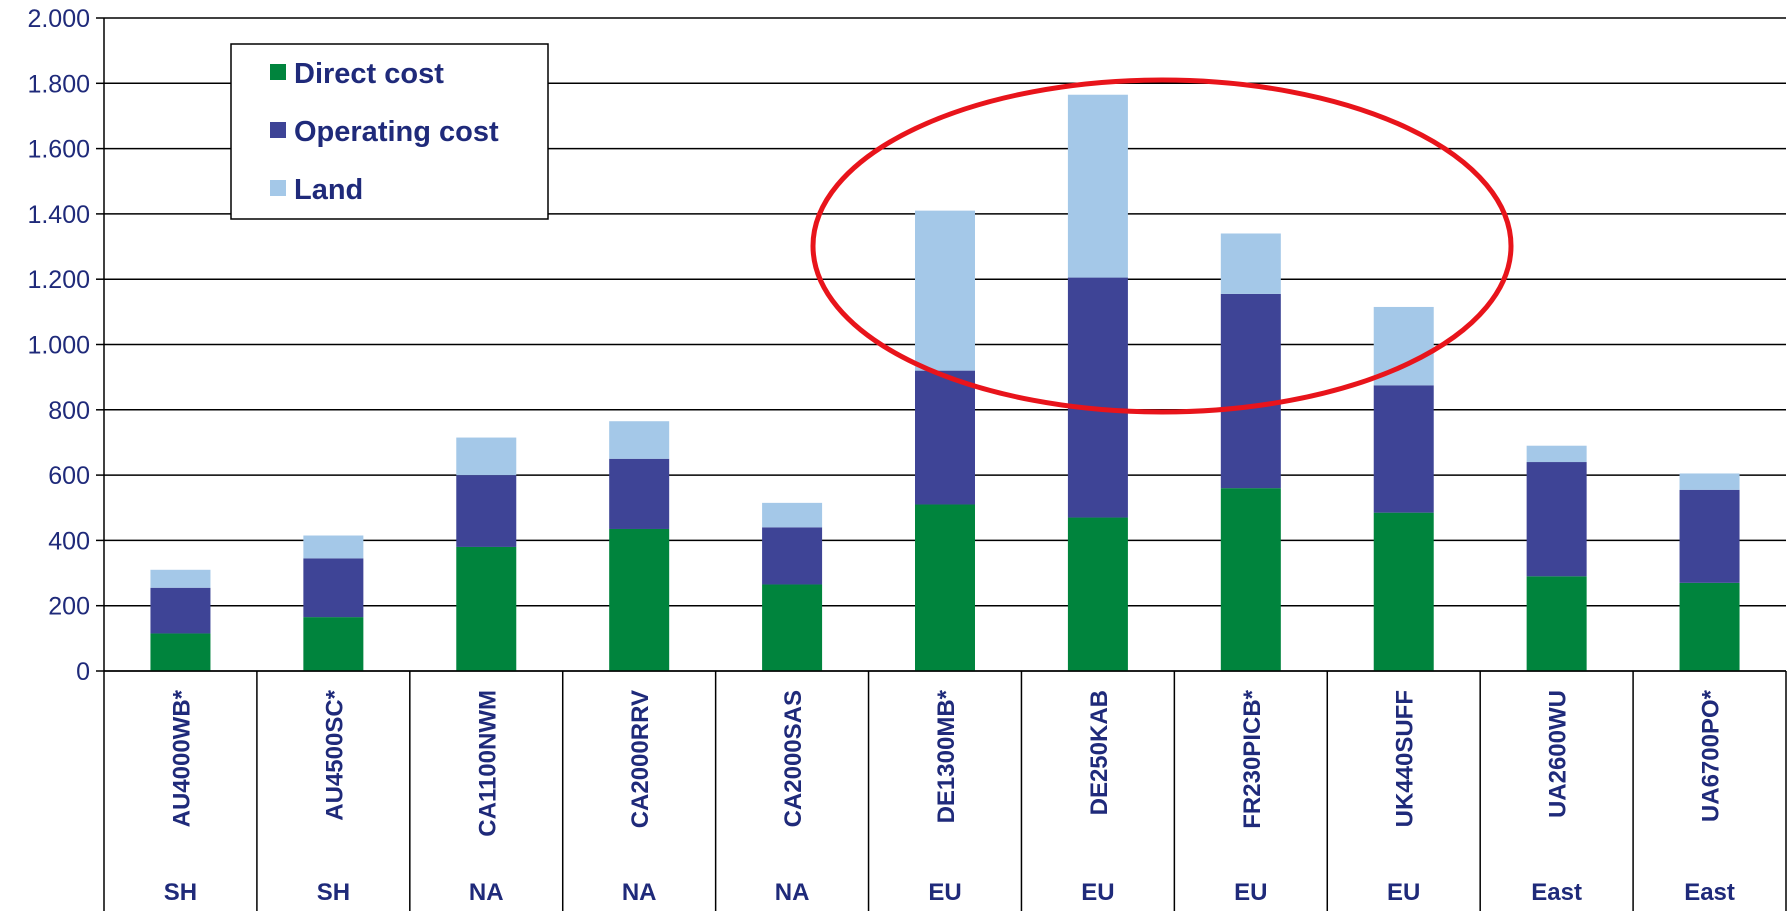  Describe the element at coordinates (58, 150) in the screenshot. I see `y-tick-label: 1.600` at that location.